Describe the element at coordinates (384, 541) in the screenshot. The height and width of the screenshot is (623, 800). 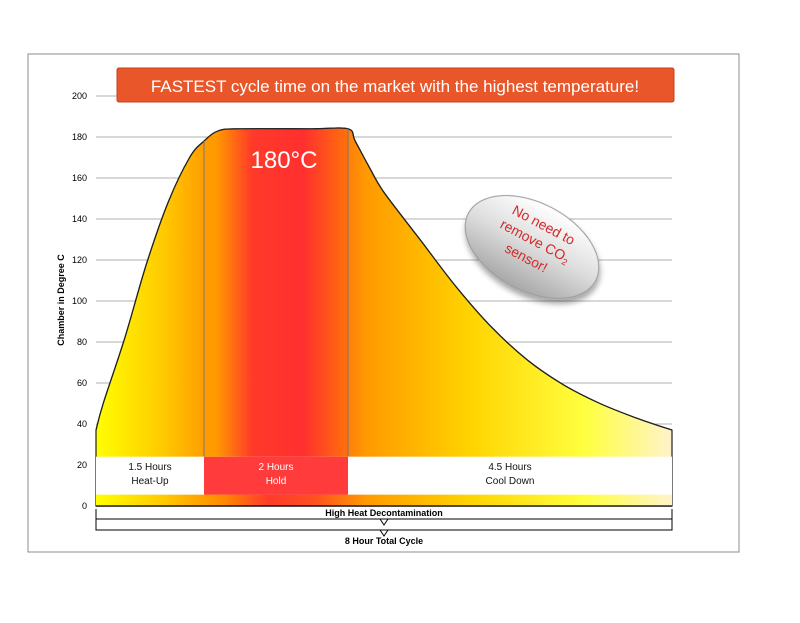
I see `total-cycle-label: 8 Hour Total Cycle` at that location.